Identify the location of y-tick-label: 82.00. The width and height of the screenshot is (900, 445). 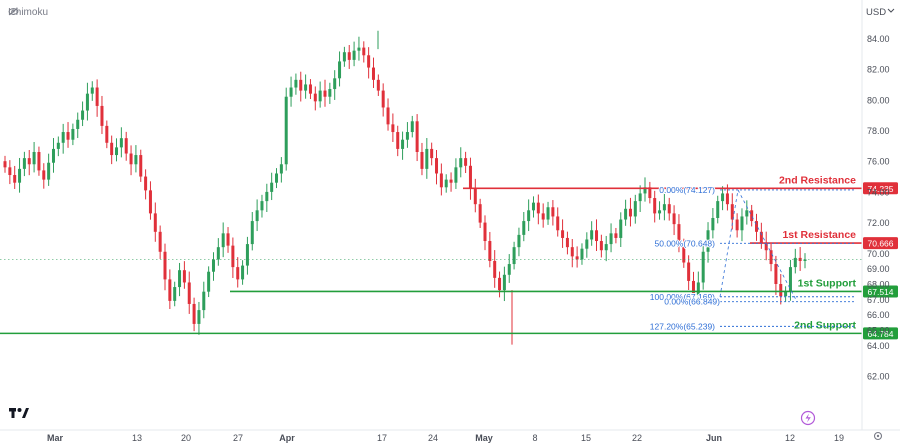
(878, 70).